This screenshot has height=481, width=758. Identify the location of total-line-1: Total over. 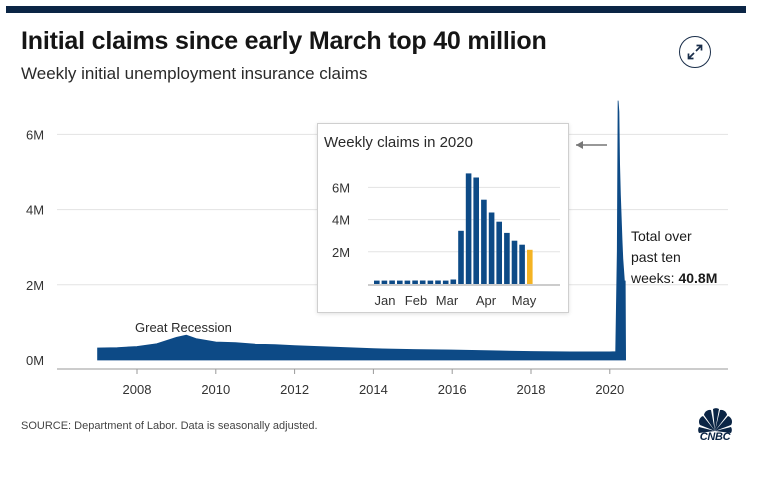
(661, 236).